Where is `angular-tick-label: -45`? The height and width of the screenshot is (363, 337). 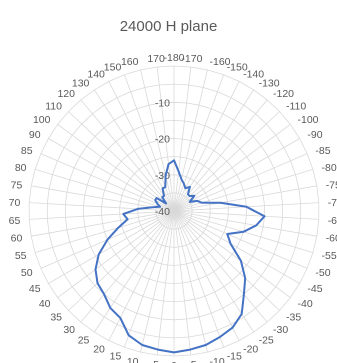
angular-tick-label: -45 is located at coordinates (314, 289).